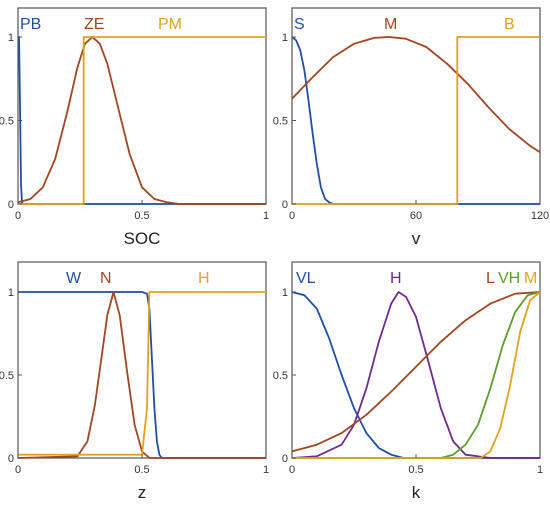 The height and width of the screenshot is (507, 550). Describe the element at coordinates (416, 94) in the screenshot. I see `series-line-m` at that location.